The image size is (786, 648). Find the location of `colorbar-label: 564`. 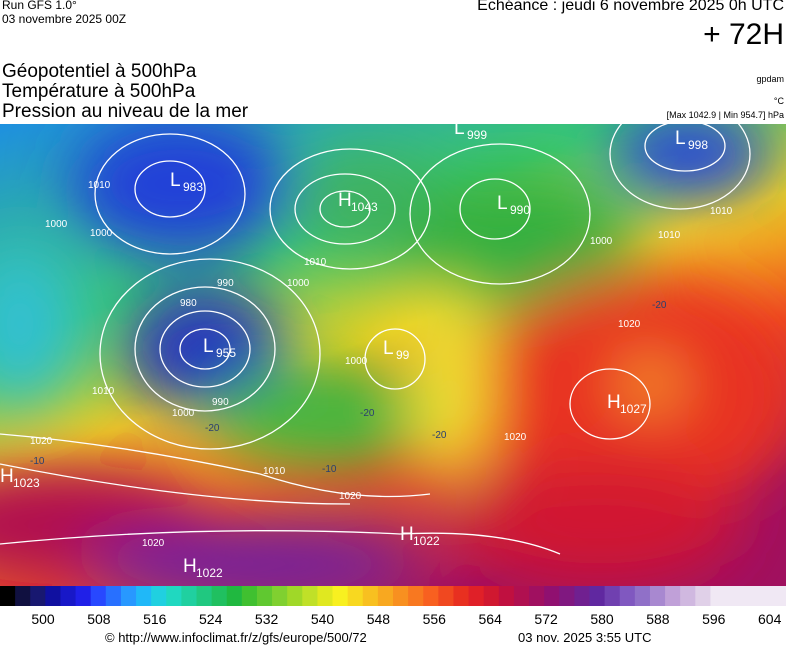

colorbar-label: 564 is located at coordinates (491, 619).